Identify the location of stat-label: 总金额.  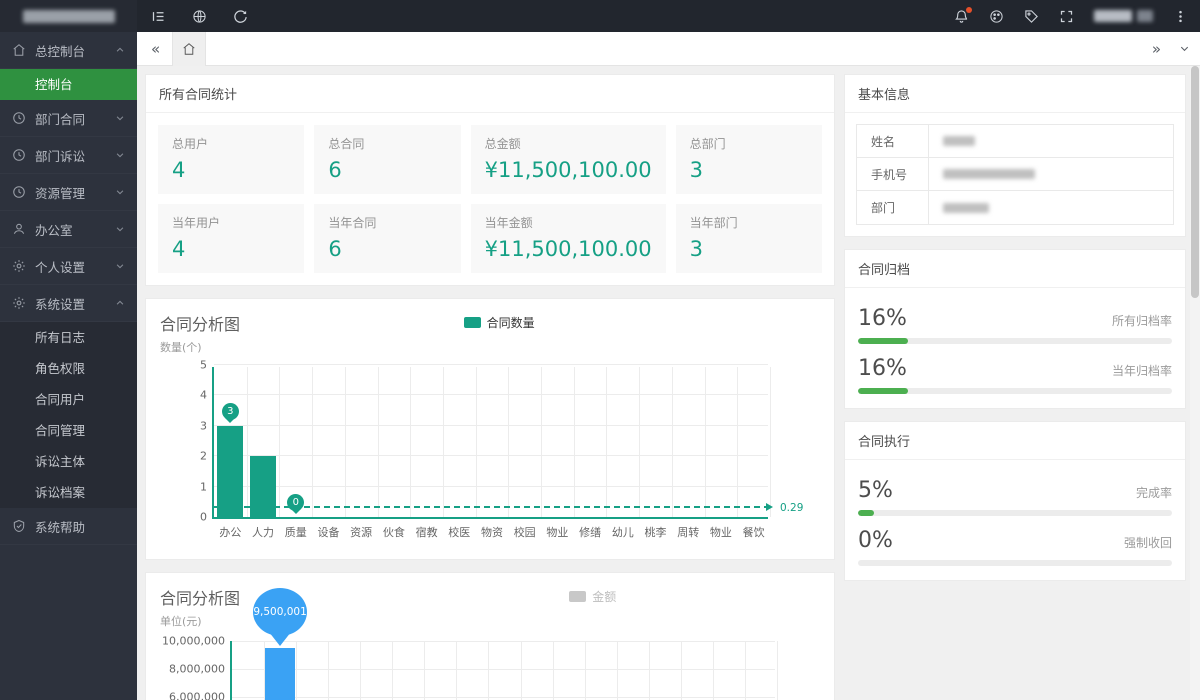
(502, 144).